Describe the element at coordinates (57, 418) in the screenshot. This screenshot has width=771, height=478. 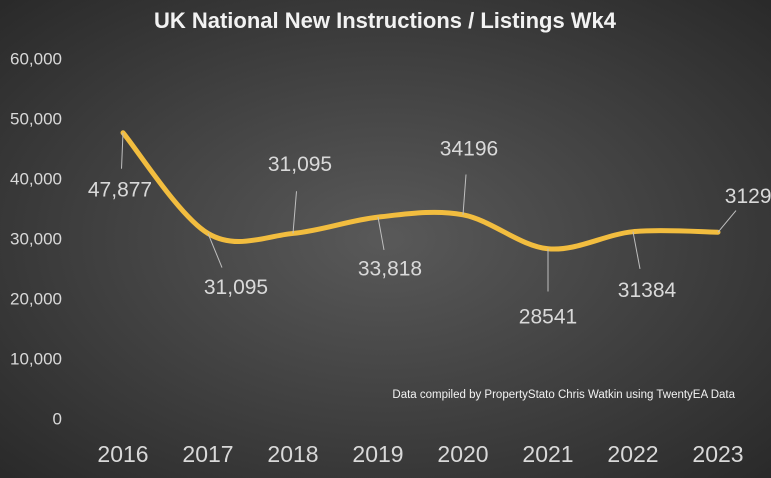
I see `y-tick-label: 0` at that location.